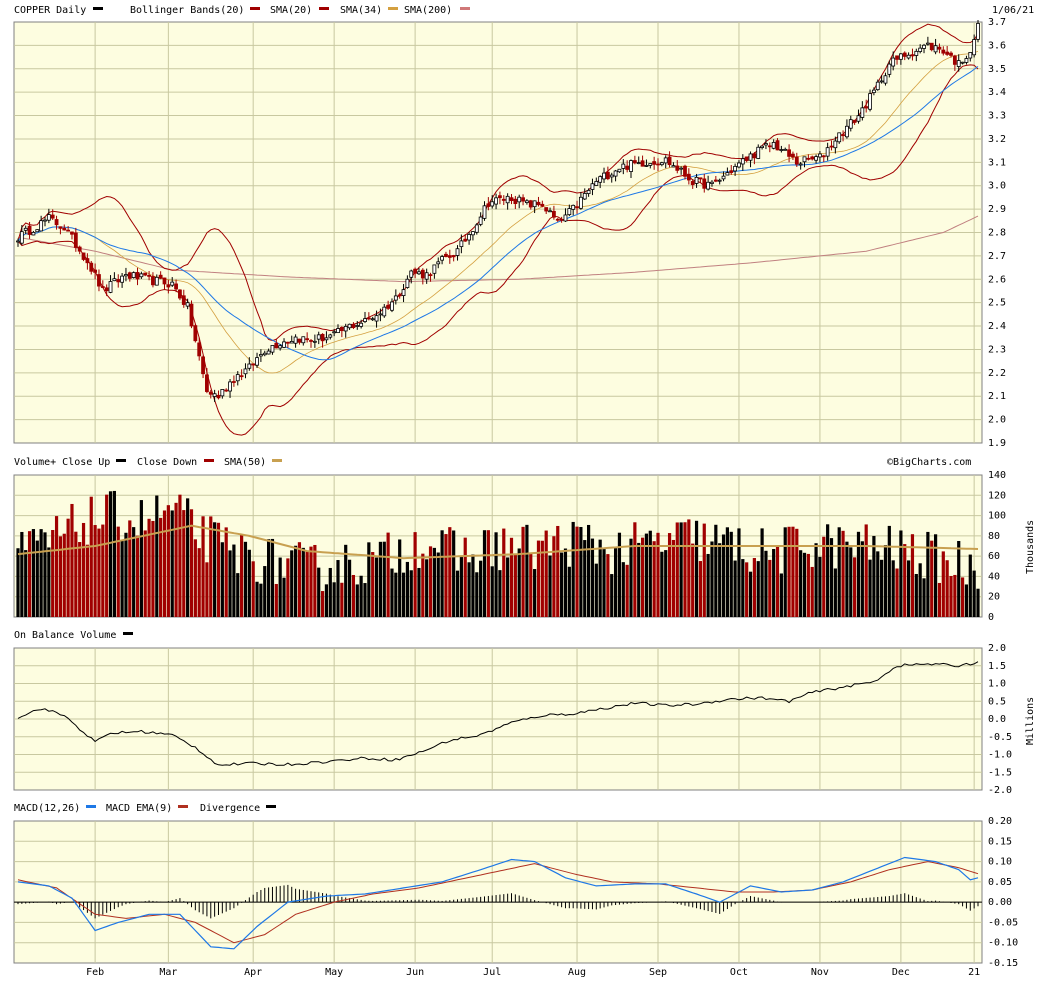 This screenshot has width=1045, height=981. I want to click on y-tick-label: 0.15, so click(1000, 841).